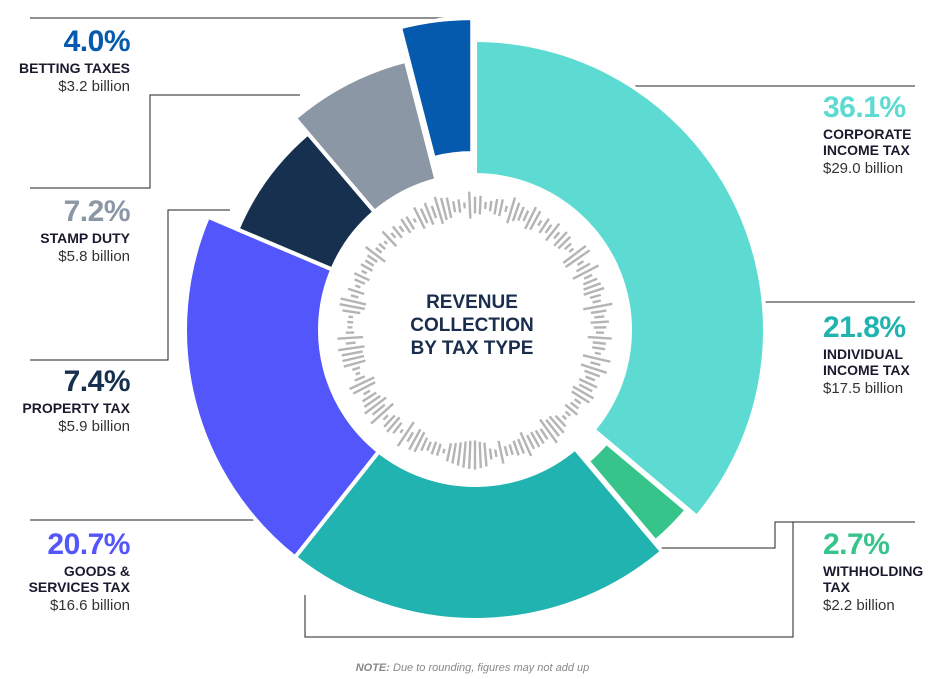  Describe the element at coordinates (836, 587) in the screenshot. I see `category-label-line: TAX` at that location.